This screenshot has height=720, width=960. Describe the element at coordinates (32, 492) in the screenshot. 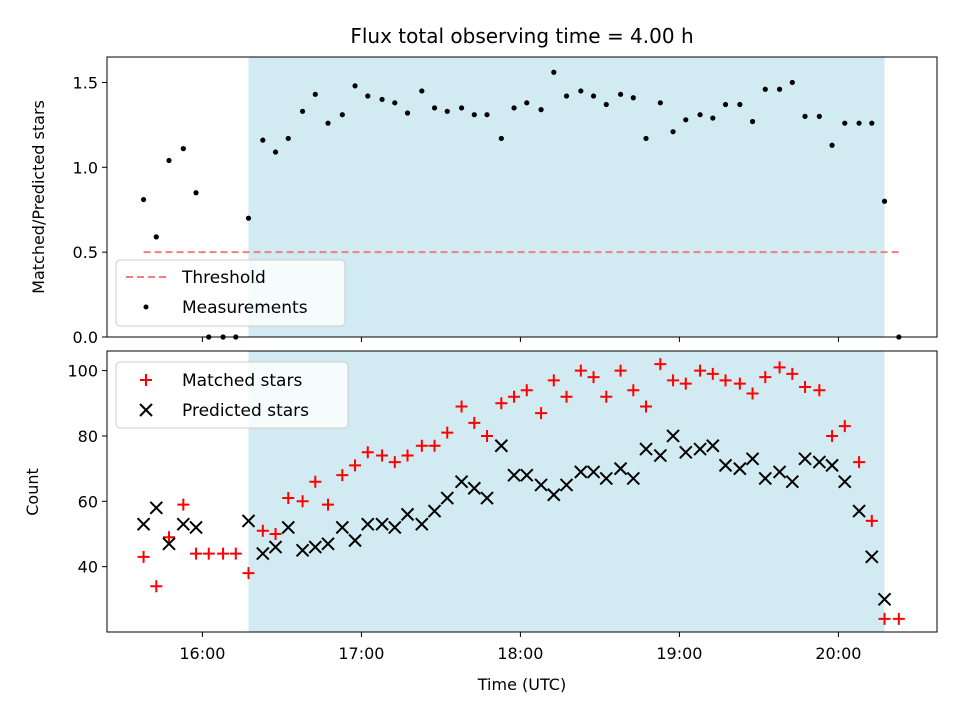

I see `bottom-y-axis-label: Count` at that location.